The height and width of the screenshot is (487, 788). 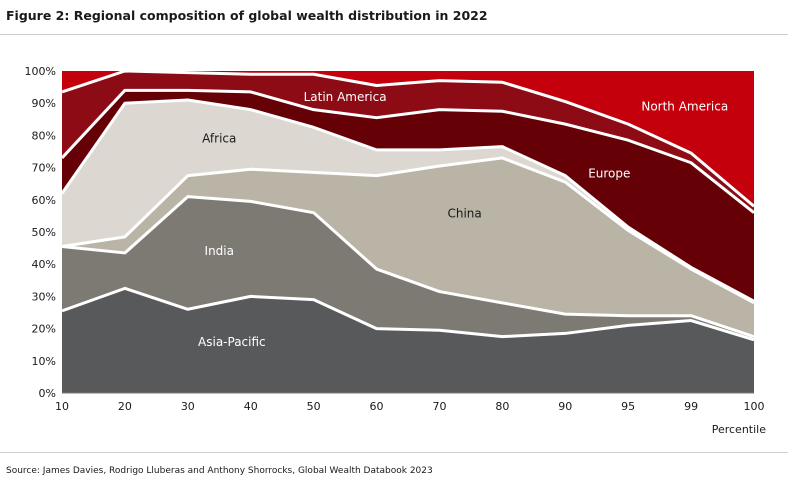 I want to click on x-tick-label: 80, so click(x=502, y=406).